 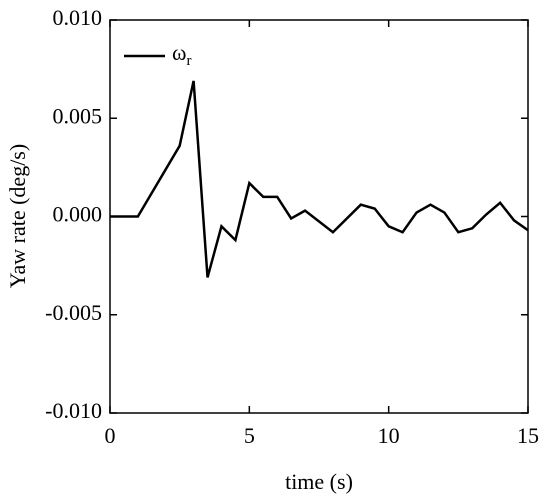 What do you see at coordinates (73, 312) in the screenshot?
I see `y-tick-label: -0.005` at bounding box center [73, 312].